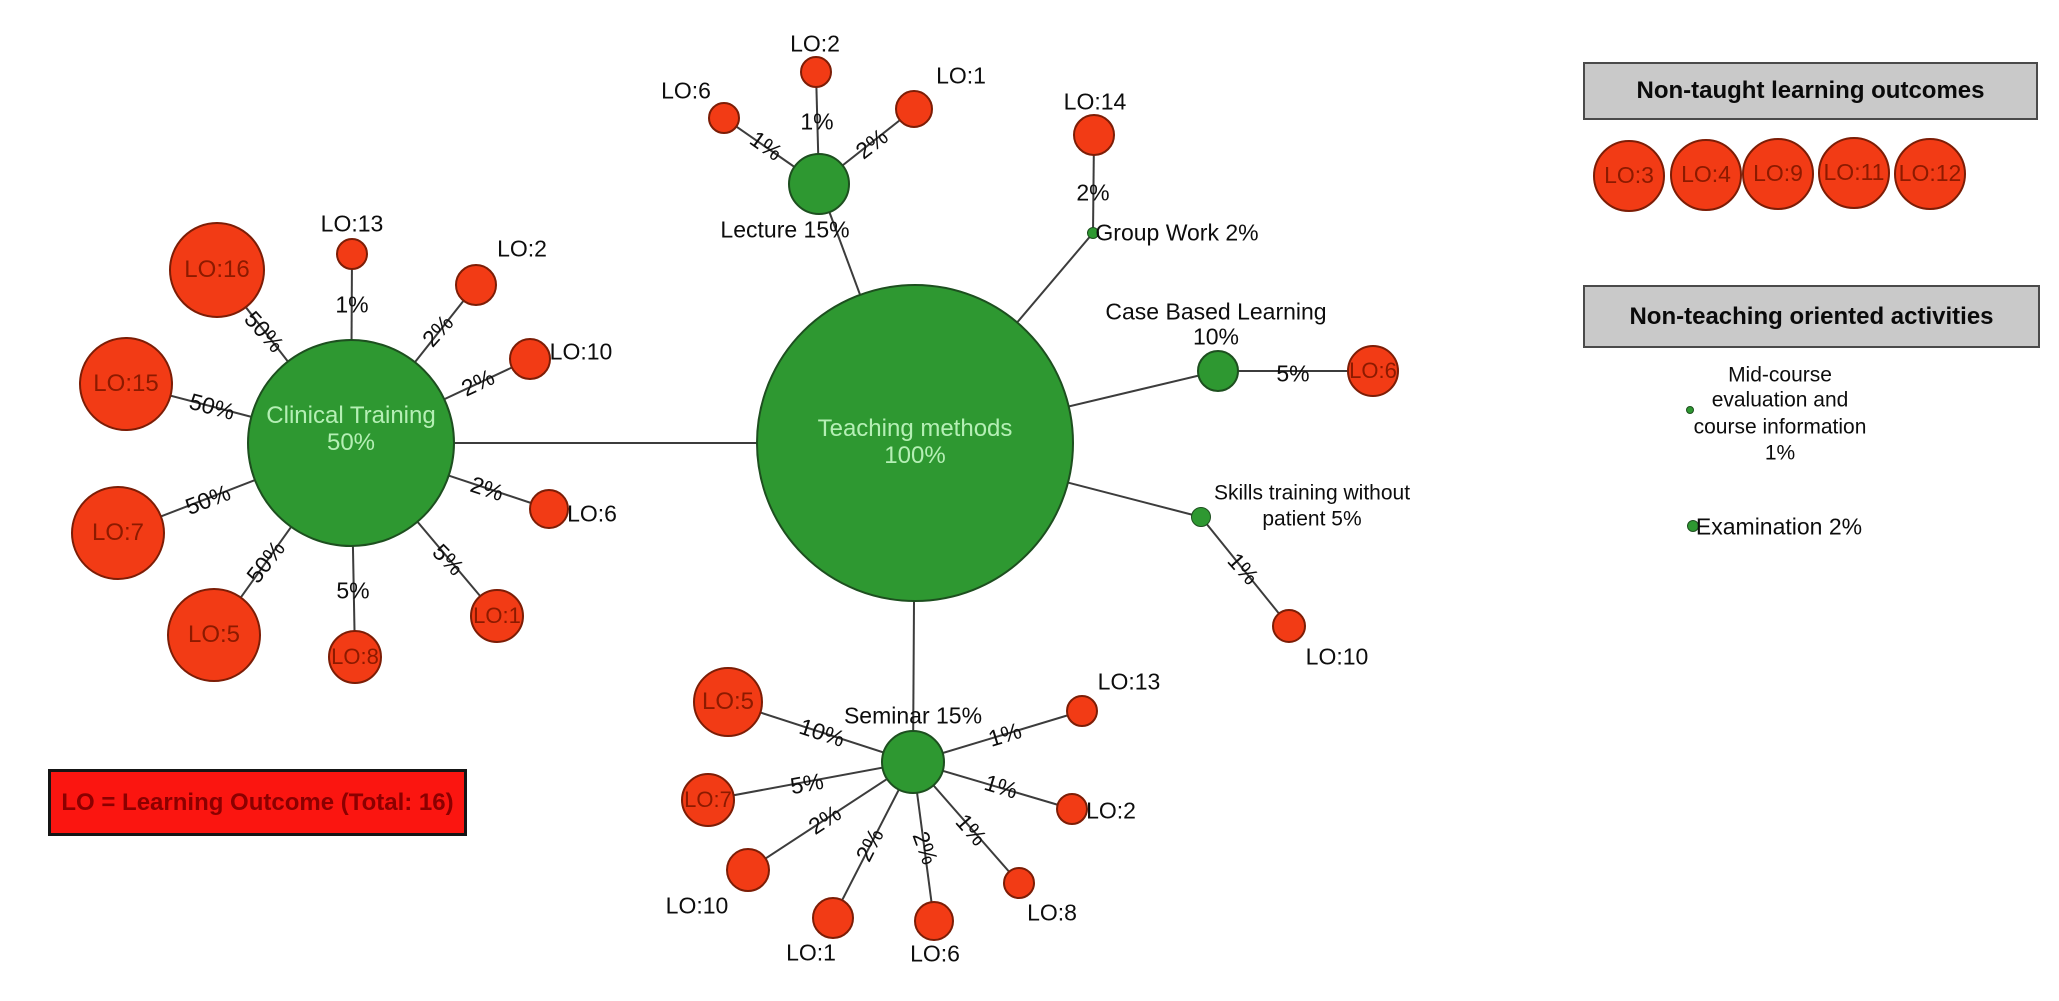 The height and width of the screenshot is (1001, 2059). I want to click on label-skills-lo10: LO:10, so click(1337, 656).